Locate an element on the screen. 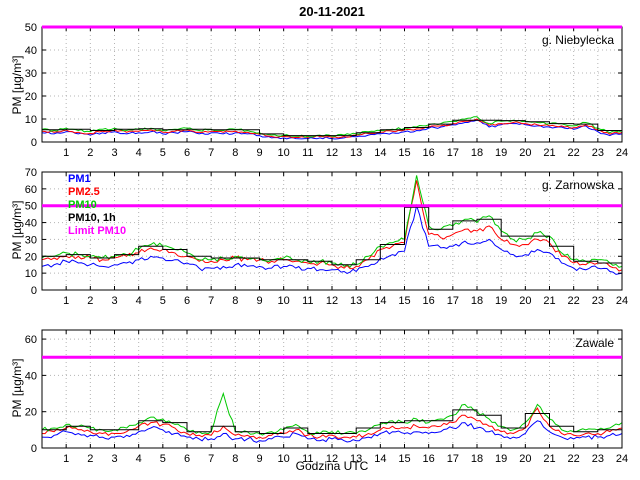  panel-label-zarnowska: g. Zarnowska is located at coordinates (577, 185).